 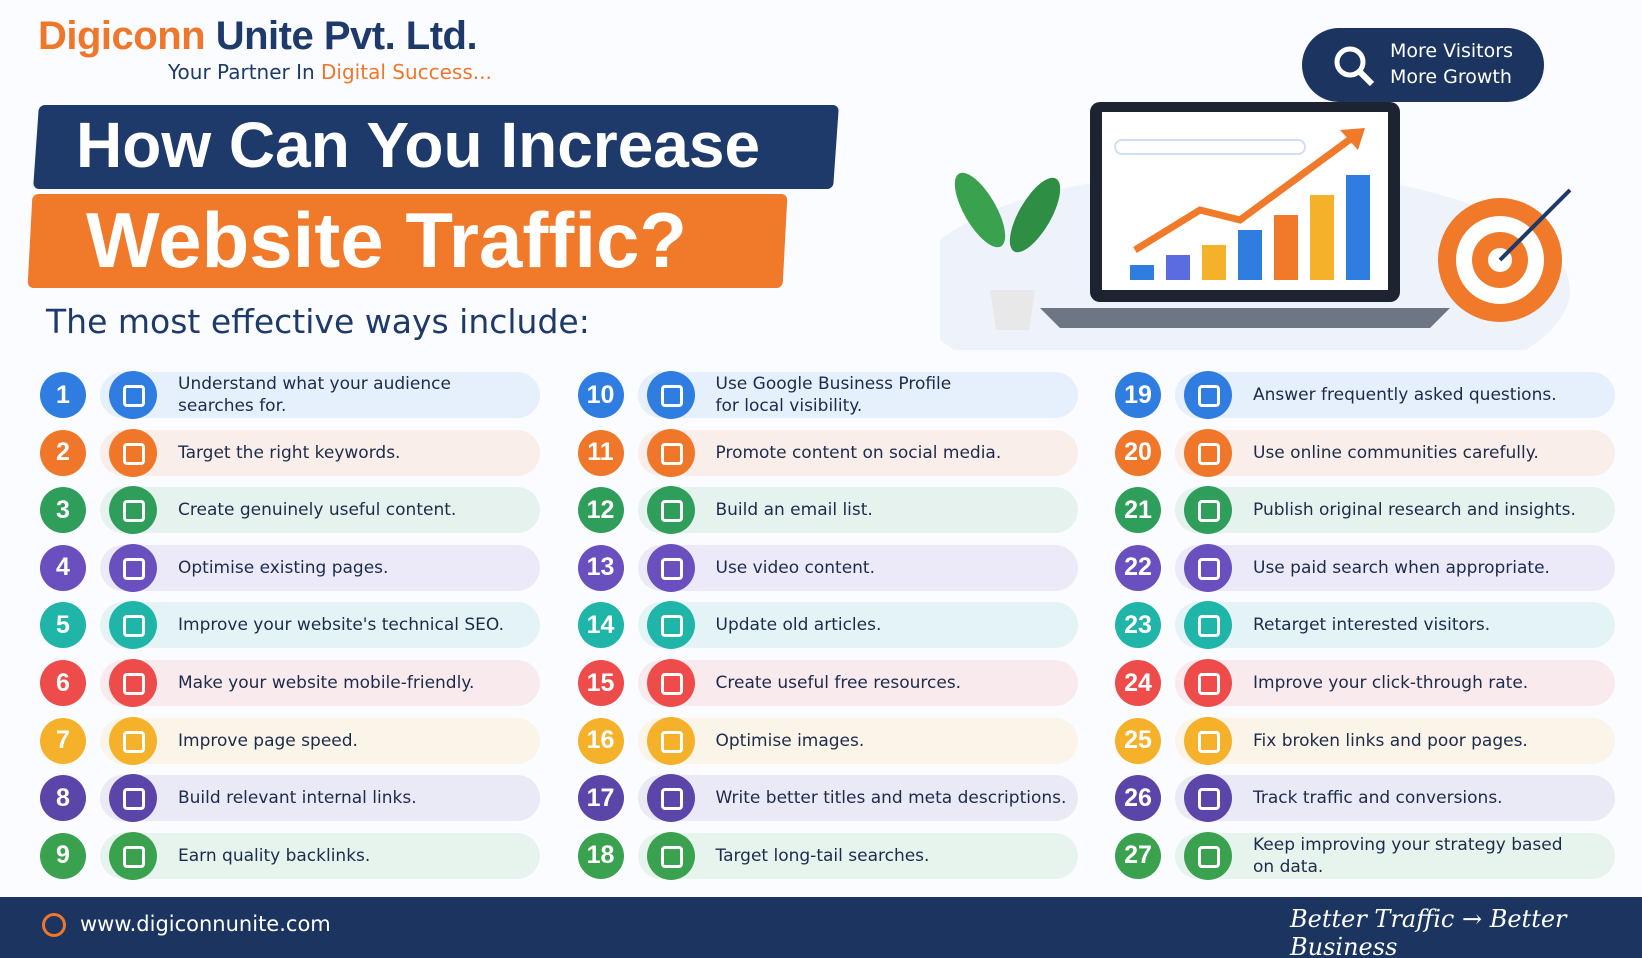 What do you see at coordinates (789, 406) in the screenshot?
I see `item-text-line: for local visibility.` at bounding box center [789, 406].